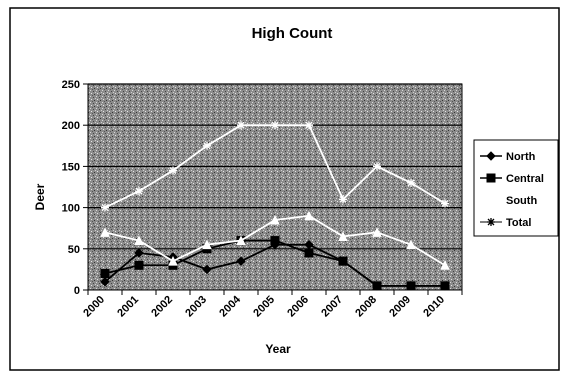  Describe the element at coordinates (525, 179) in the screenshot. I see `legend-label: Central` at that location.